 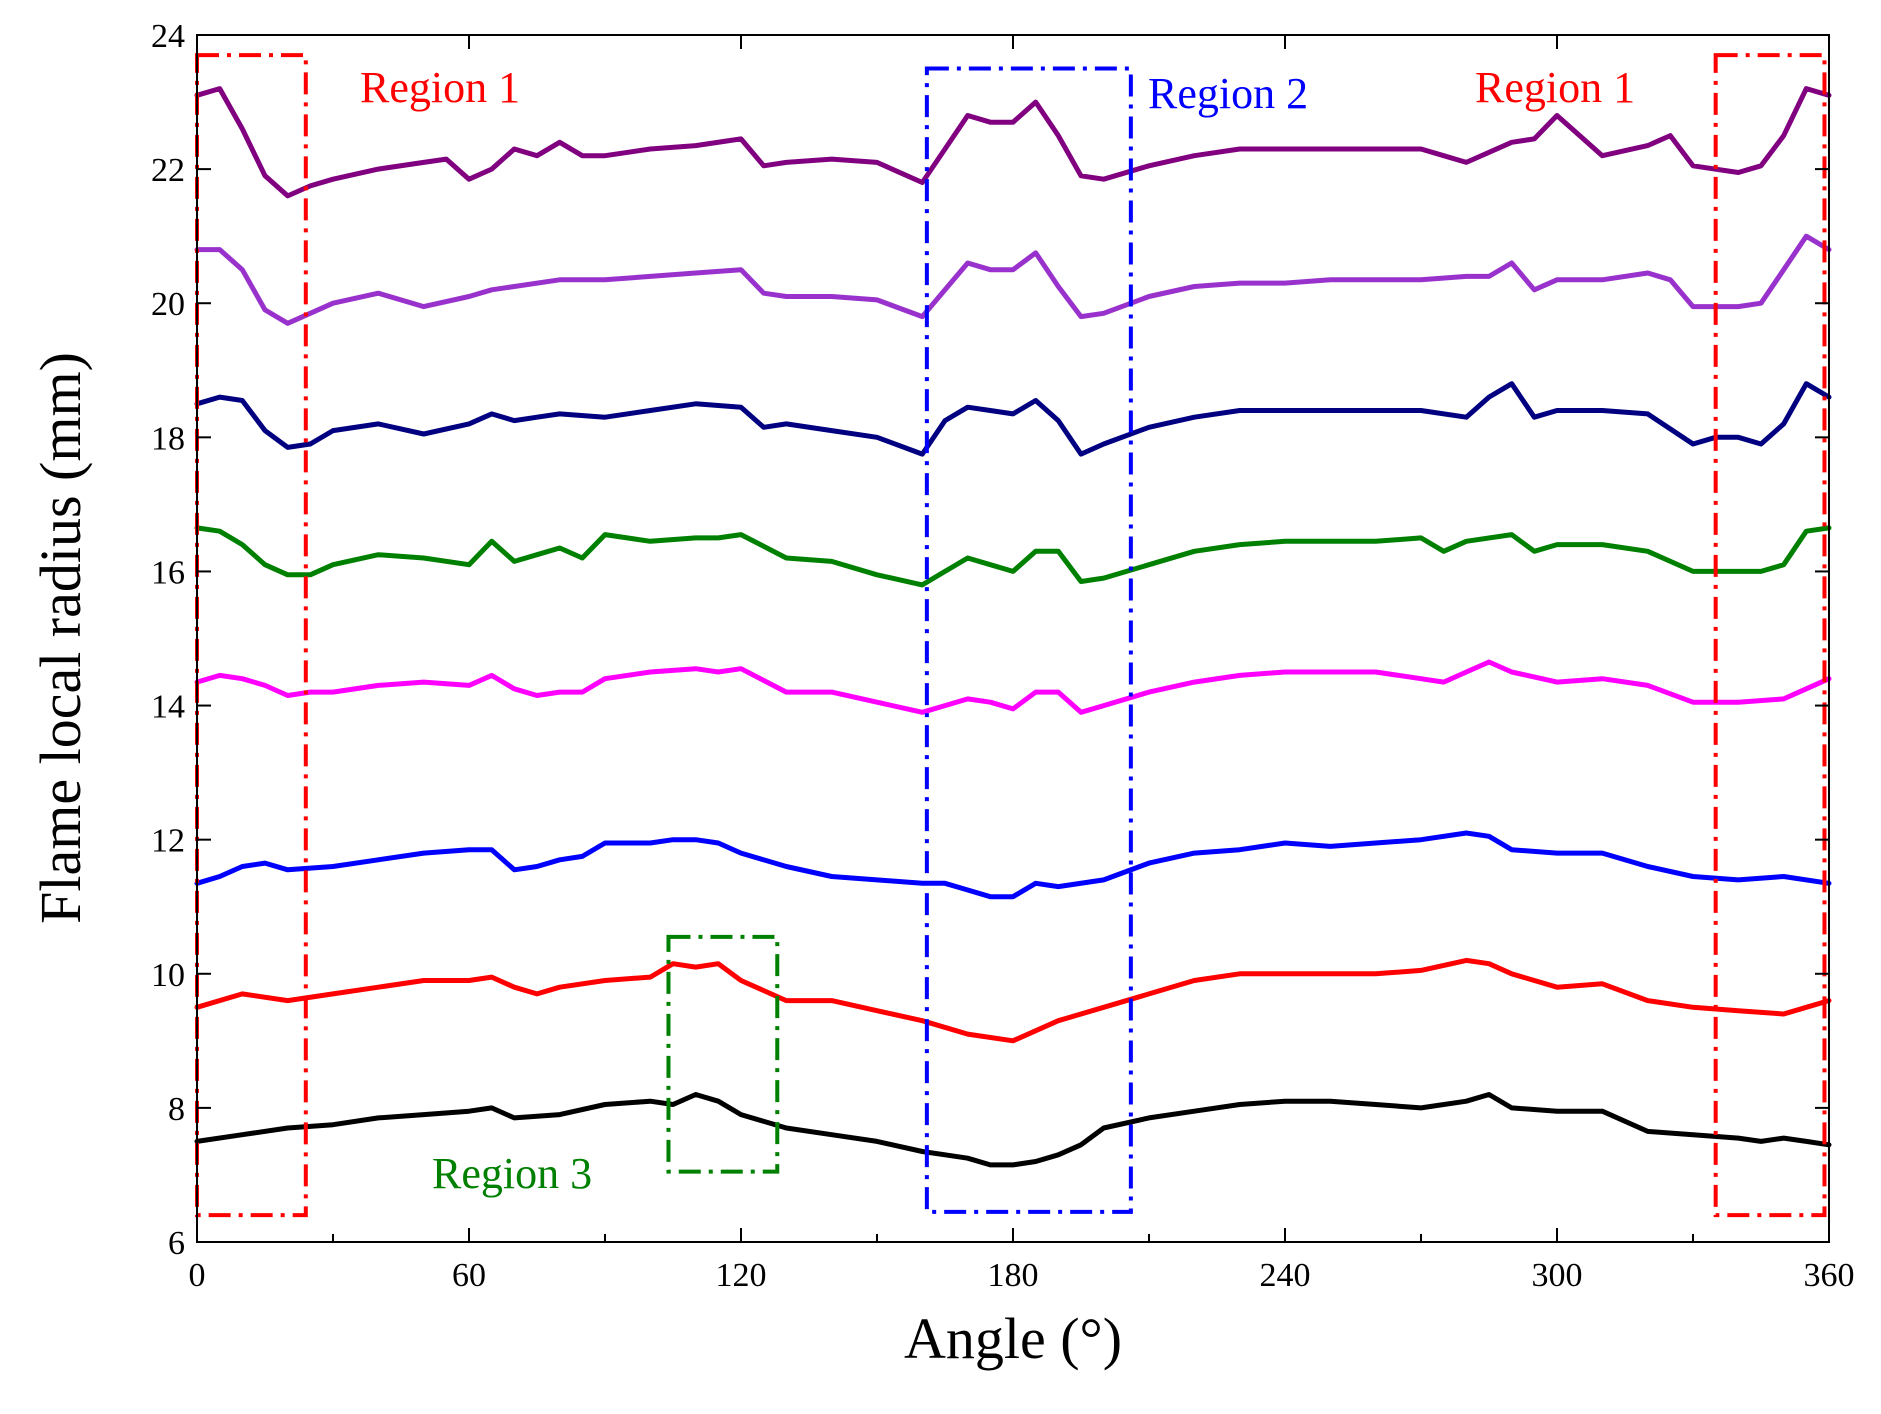 I want to click on x-tick-label: 300, so click(x=1557, y=1275).